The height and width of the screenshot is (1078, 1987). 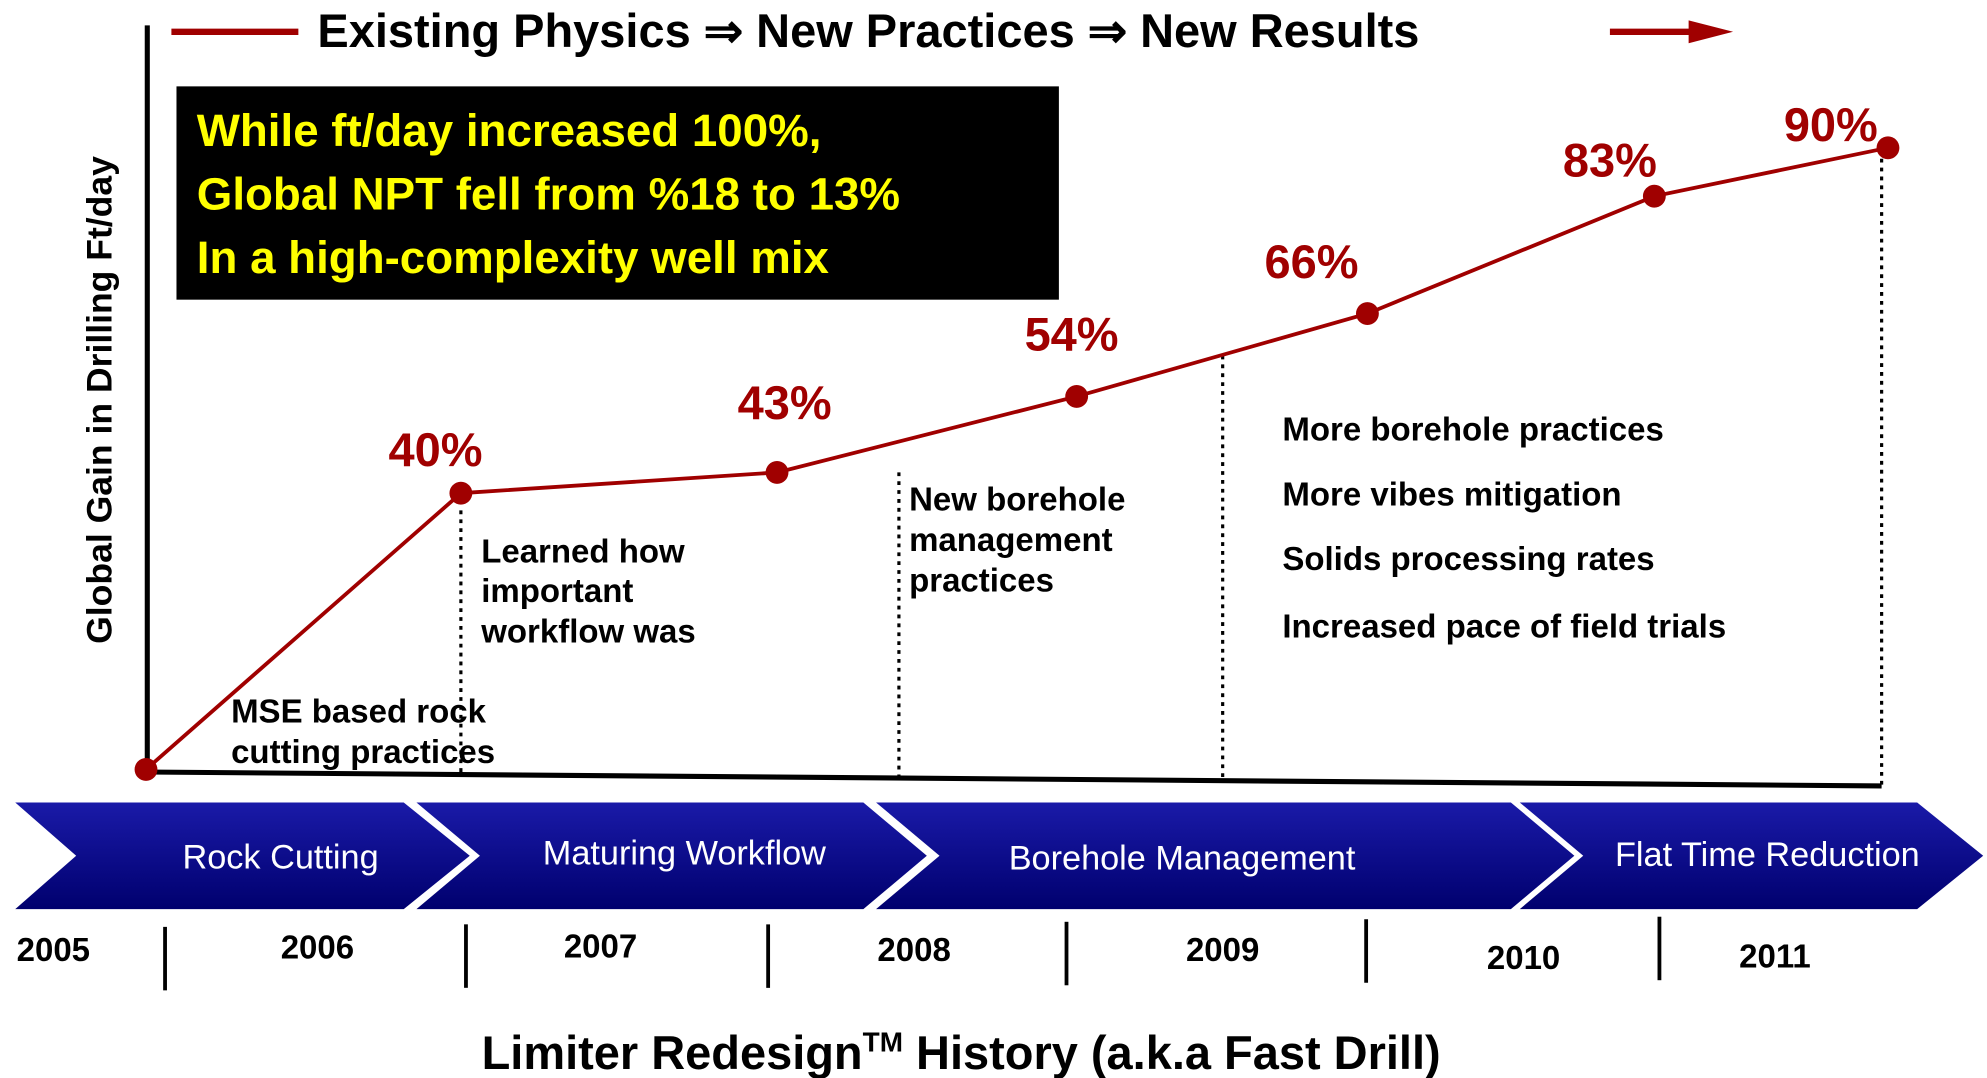 What do you see at coordinates (359, 710) in the screenshot?
I see `annotation: MSE based rock` at bounding box center [359, 710].